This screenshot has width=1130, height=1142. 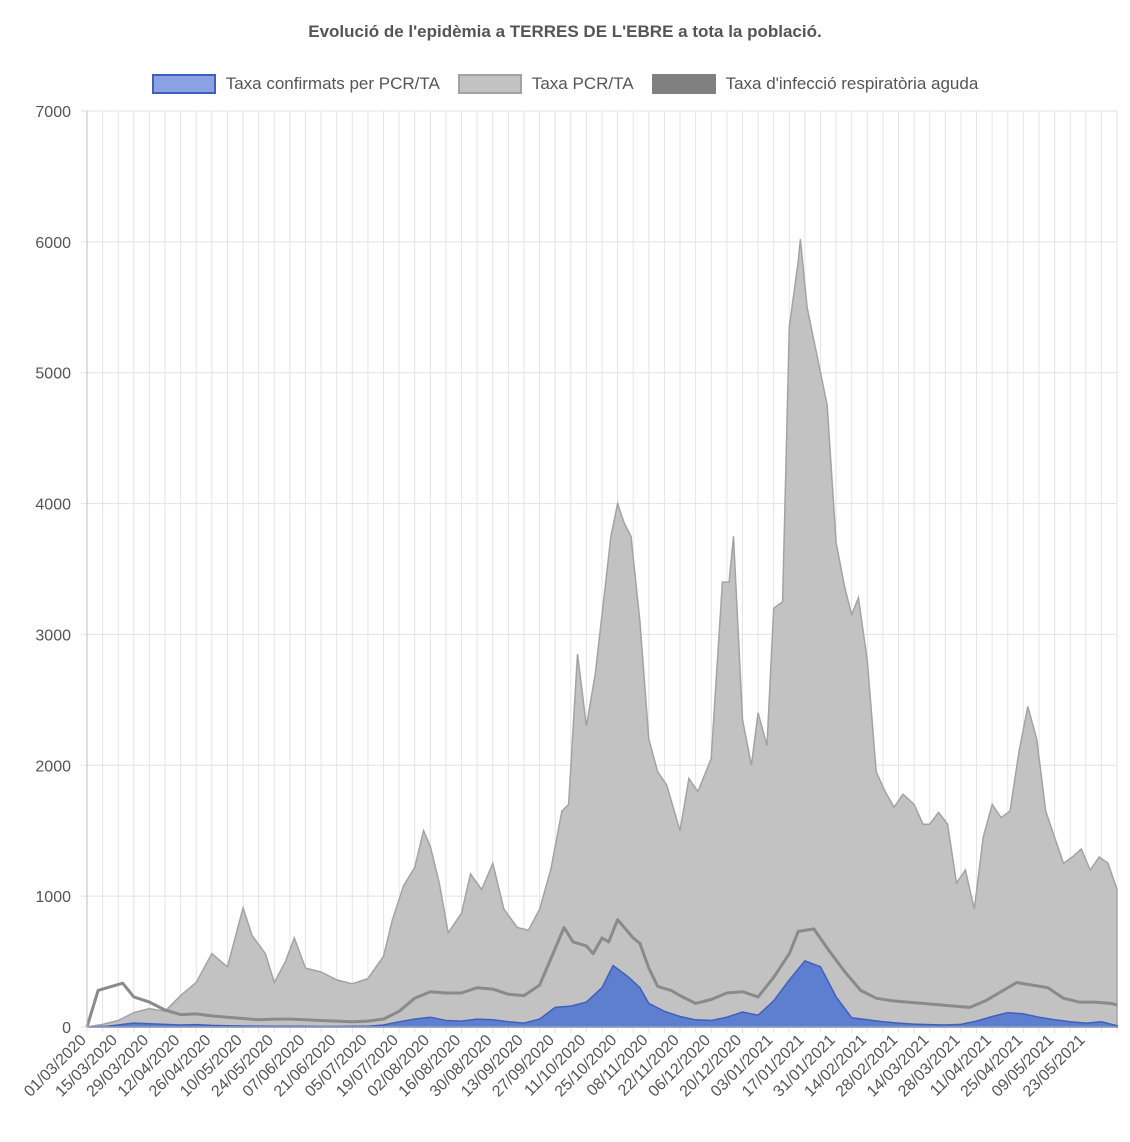 What do you see at coordinates (53, 635) in the screenshot?
I see `y-tick-label: 3000` at bounding box center [53, 635].